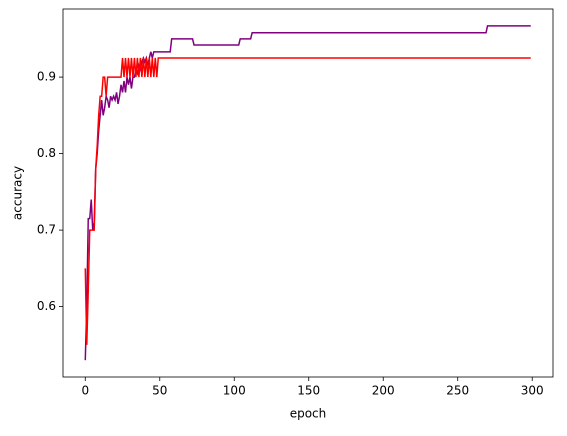 This screenshot has width=567, height=436. I want to click on x-tick-label: 0, so click(85, 391).